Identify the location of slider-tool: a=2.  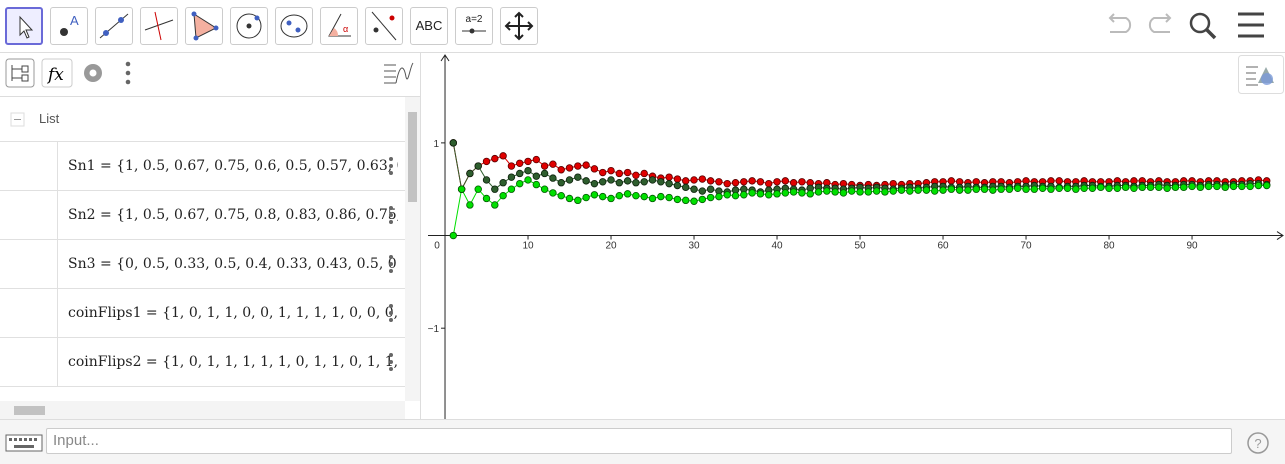
(474, 26).